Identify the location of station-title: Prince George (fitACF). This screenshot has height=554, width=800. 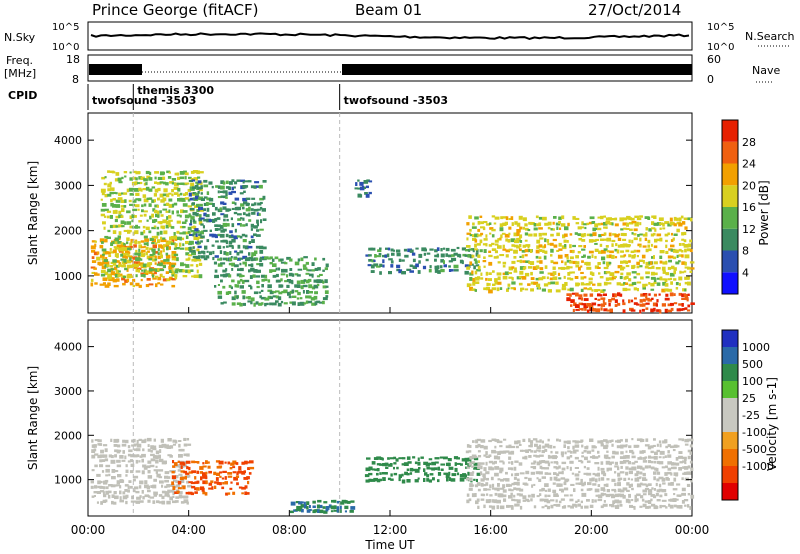
(175, 10).